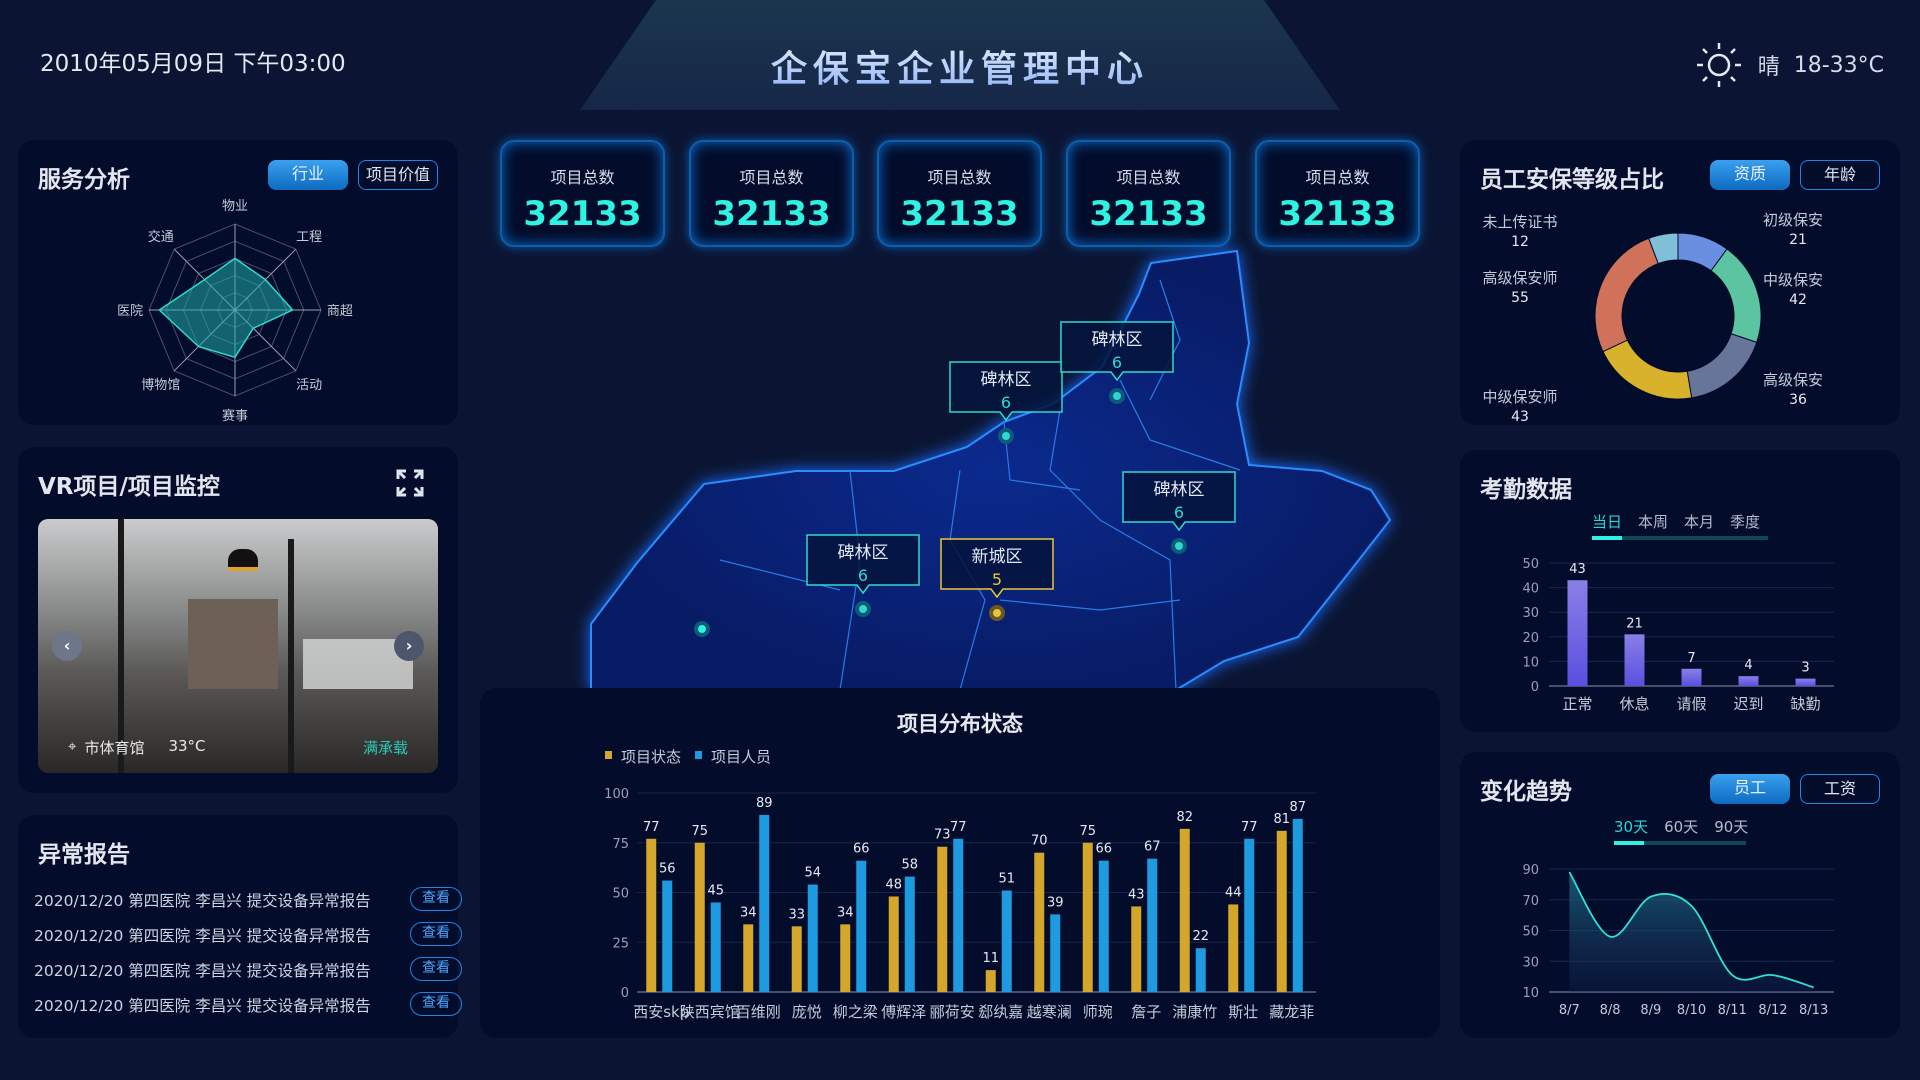  What do you see at coordinates (1631, 827) in the screenshot?
I see `period-tab: 30天` at bounding box center [1631, 827].